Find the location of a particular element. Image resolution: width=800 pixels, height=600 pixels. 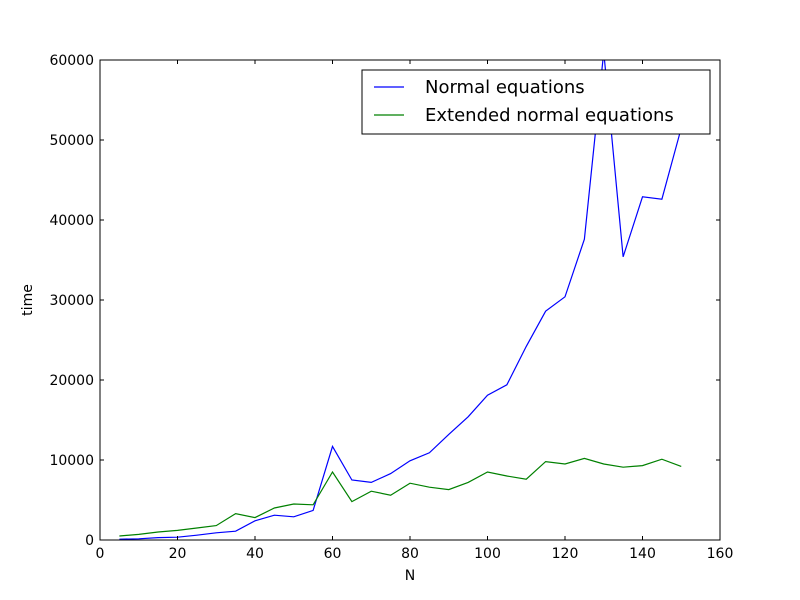

y-tick-label: 0 is located at coordinates (89, 541).